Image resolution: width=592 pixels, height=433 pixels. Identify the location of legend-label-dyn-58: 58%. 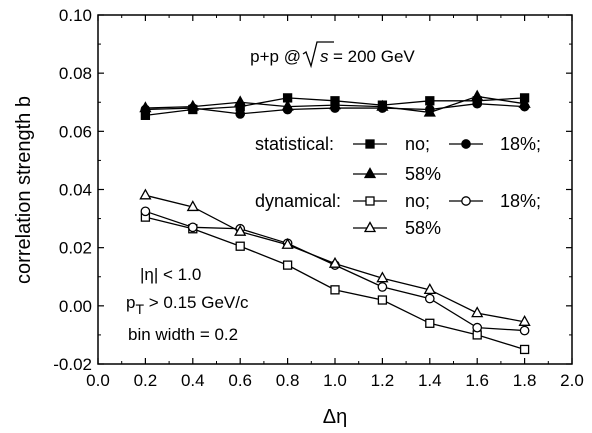
(423, 228).